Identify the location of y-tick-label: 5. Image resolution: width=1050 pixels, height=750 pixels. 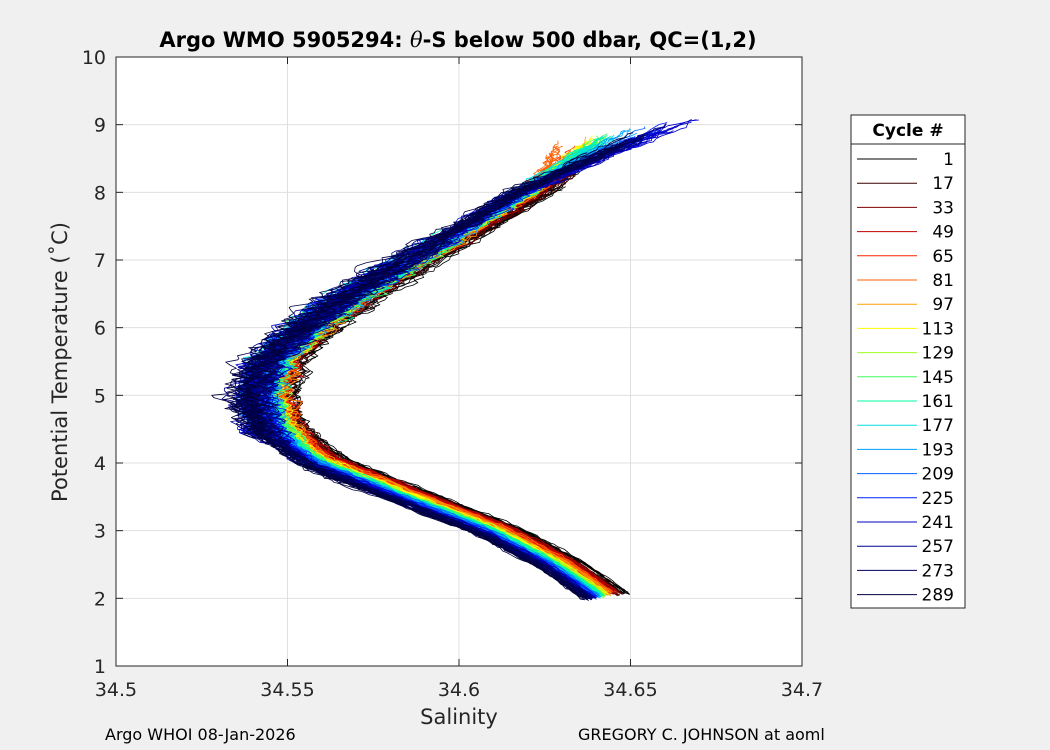
(100, 396).